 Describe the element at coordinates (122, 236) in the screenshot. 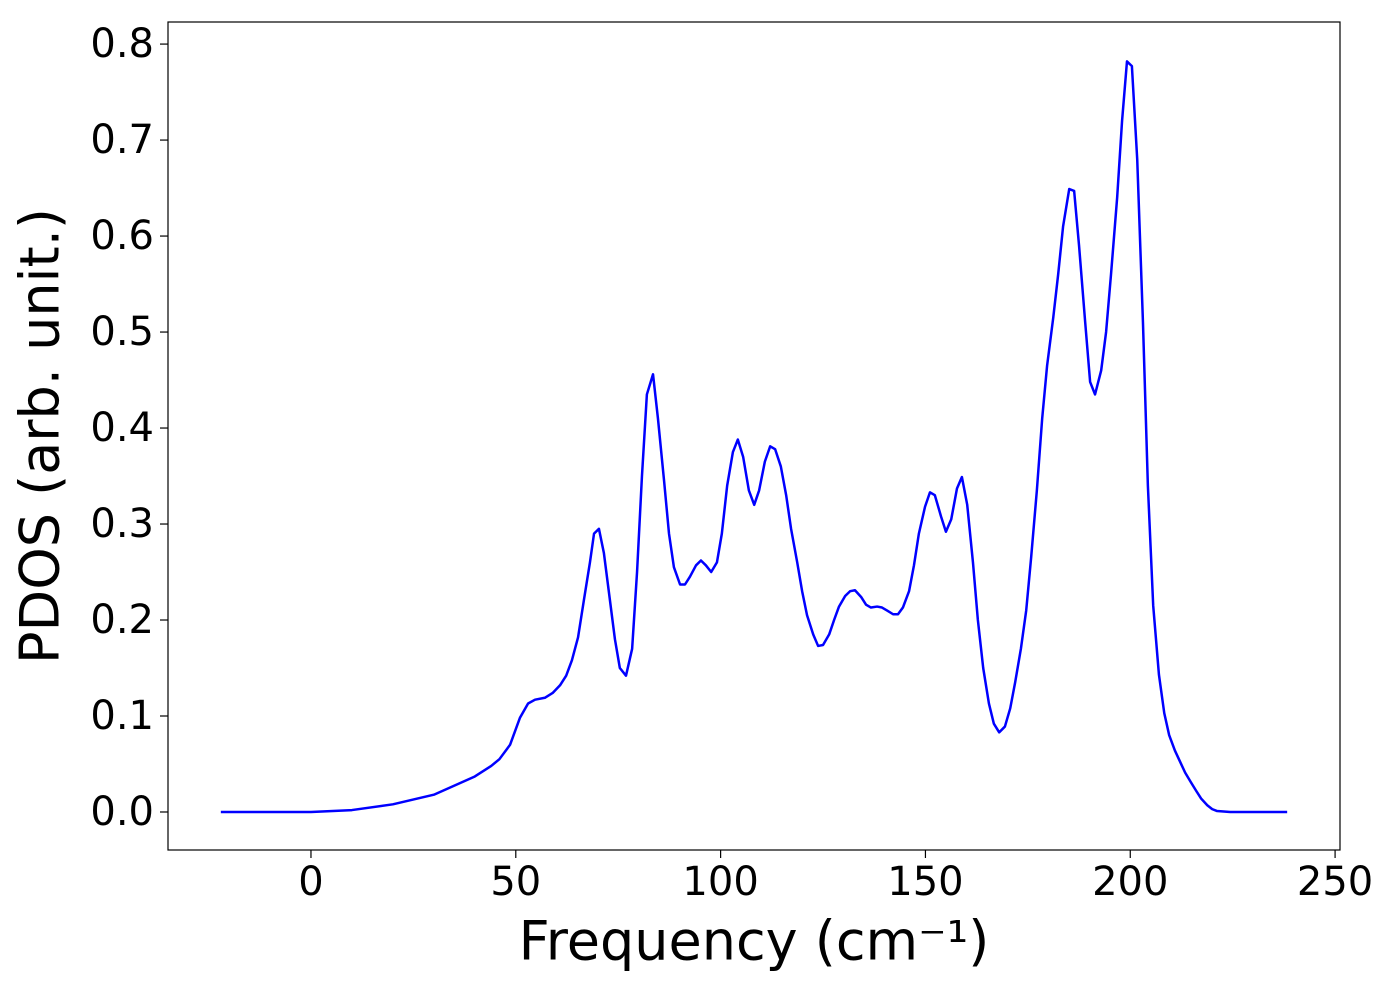

I see `y-tick-label: 0.6` at that location.